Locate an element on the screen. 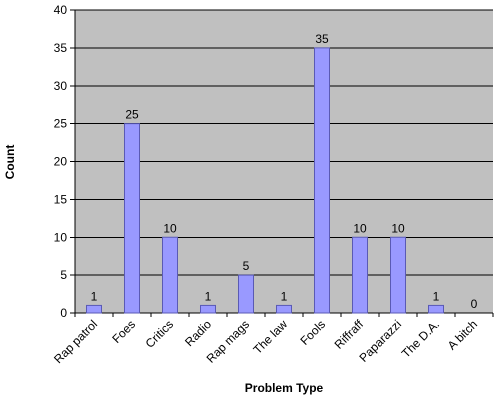 The width and height of the screenshot is (500, 408). data-label: 25 is located at coordinates (132, 115).